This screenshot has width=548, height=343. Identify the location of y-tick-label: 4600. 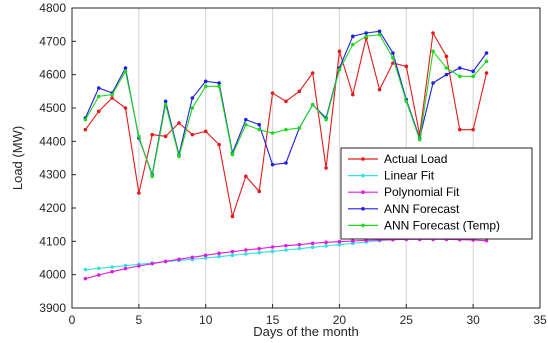
(52, 75).